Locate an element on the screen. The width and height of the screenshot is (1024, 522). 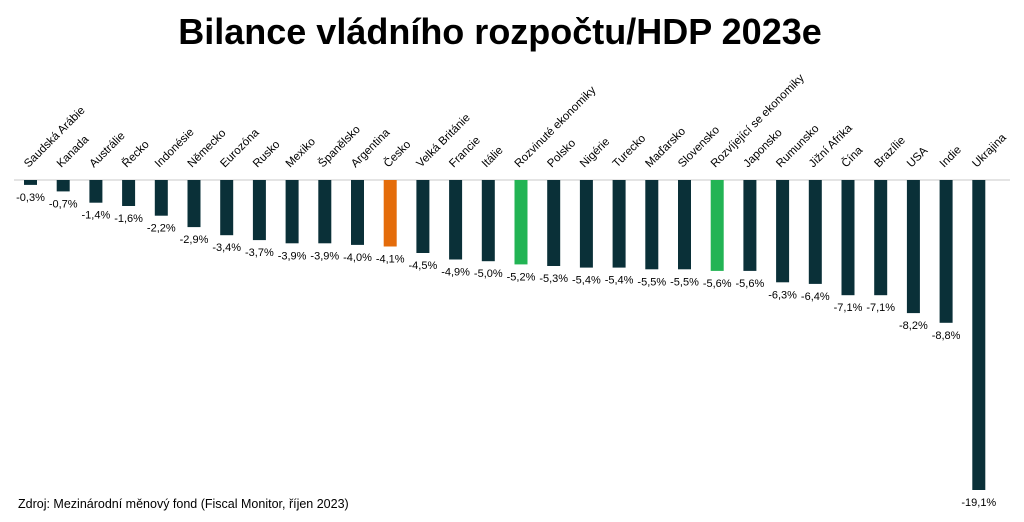
value-label: -3,7% is located at coordinates (259, 253).